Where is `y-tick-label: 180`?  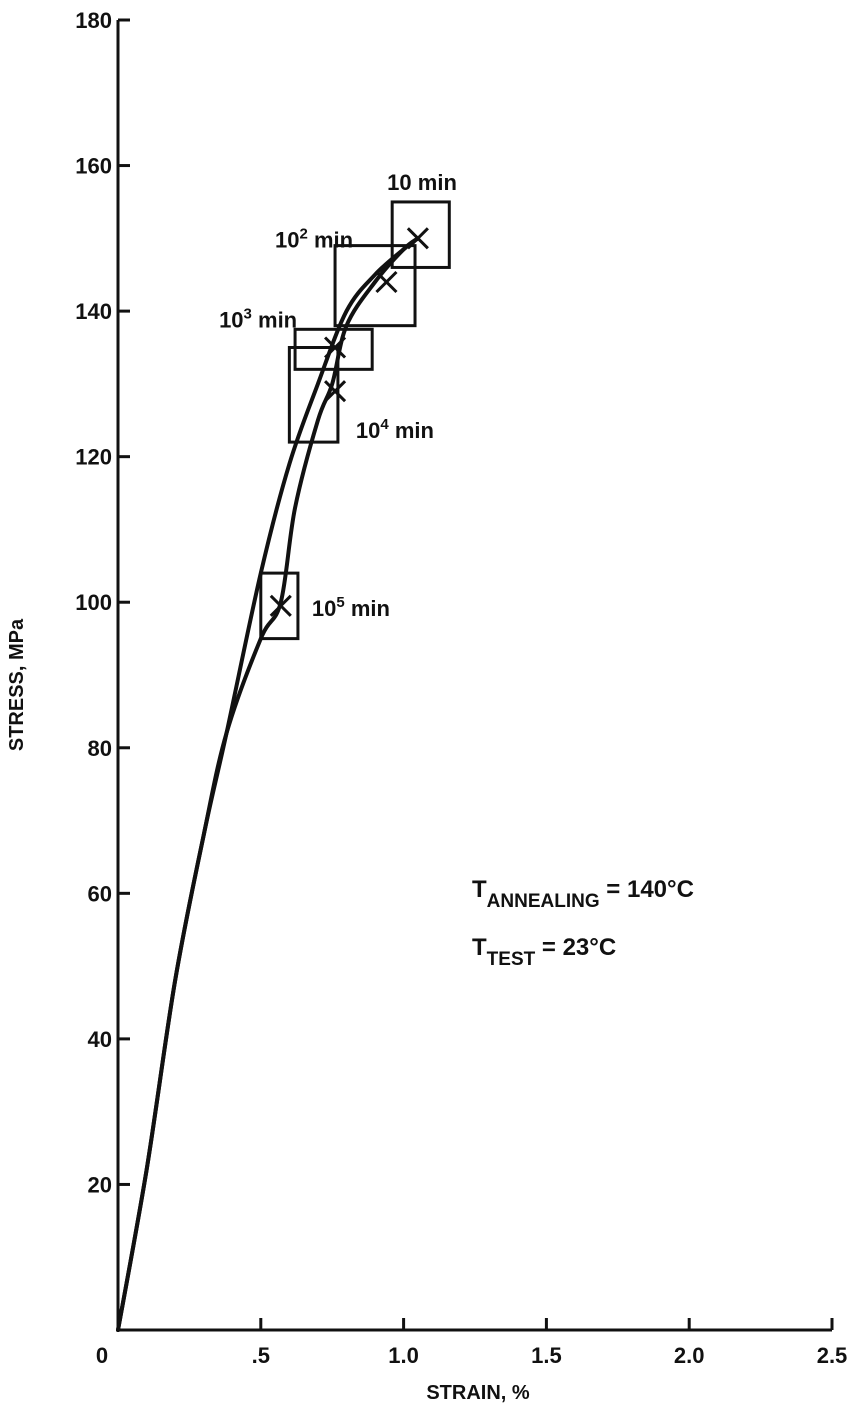 y-tick-label: 180 is located at coordinates (93, 20).